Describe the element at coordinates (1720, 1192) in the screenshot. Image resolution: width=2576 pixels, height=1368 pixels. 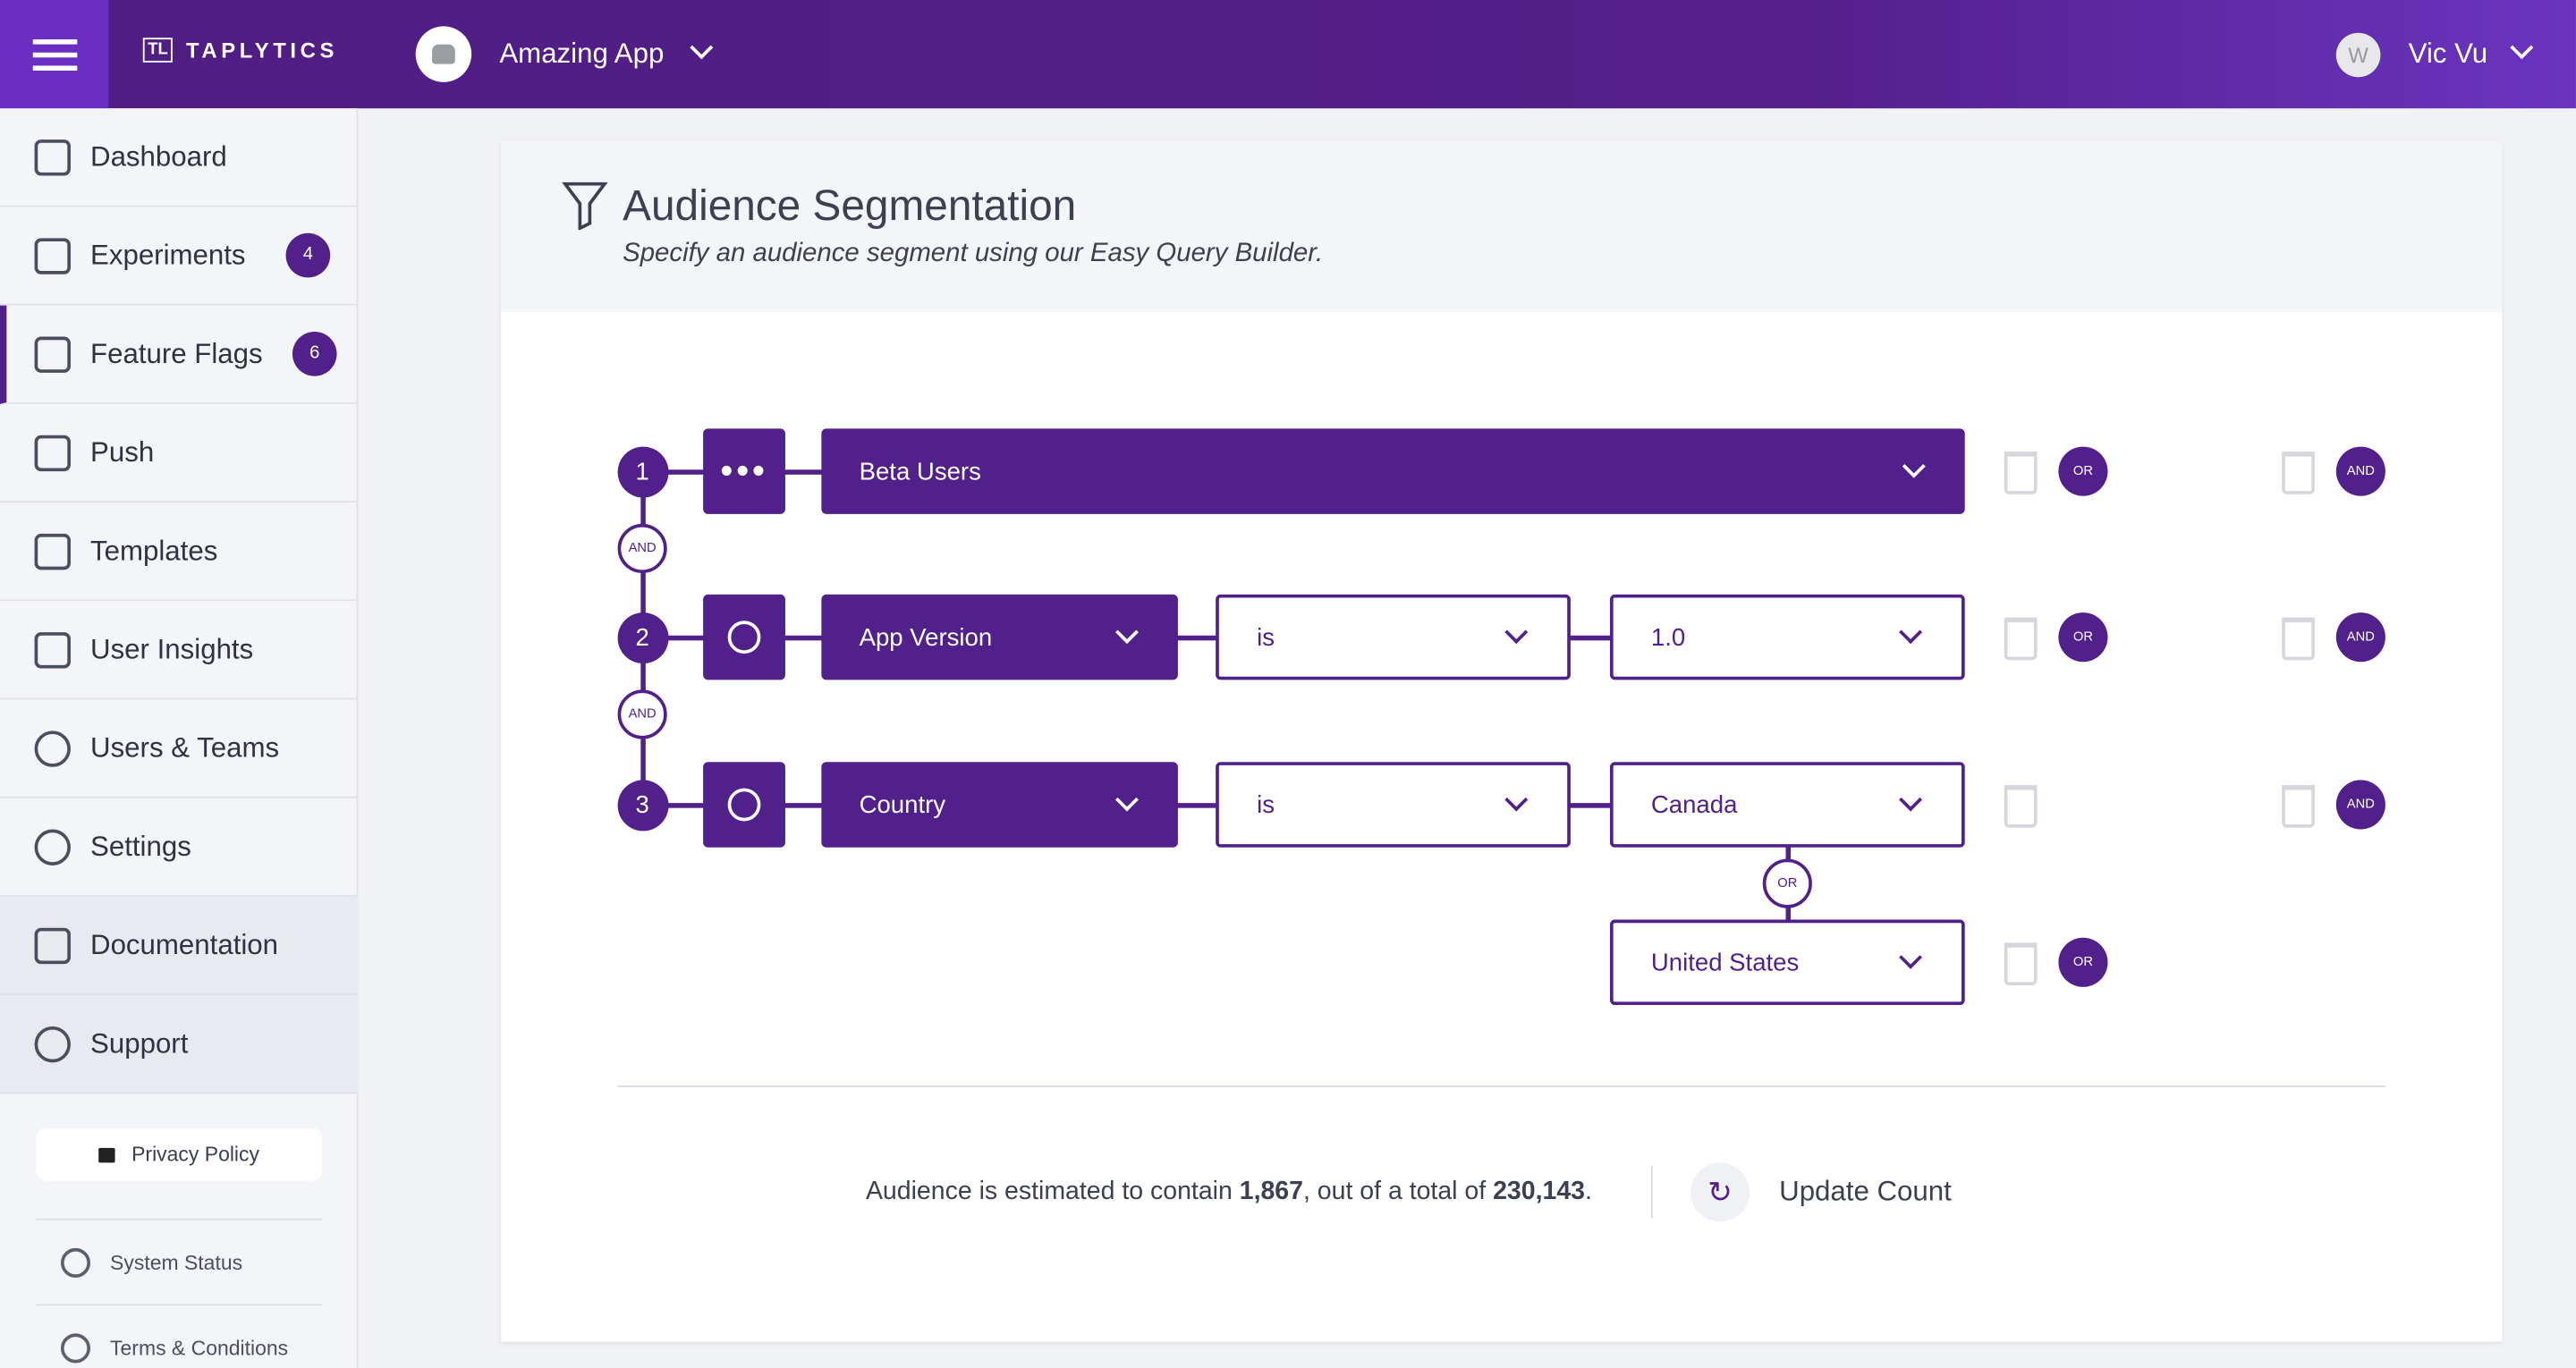
I see `refresh-icon: ↻` at that location.